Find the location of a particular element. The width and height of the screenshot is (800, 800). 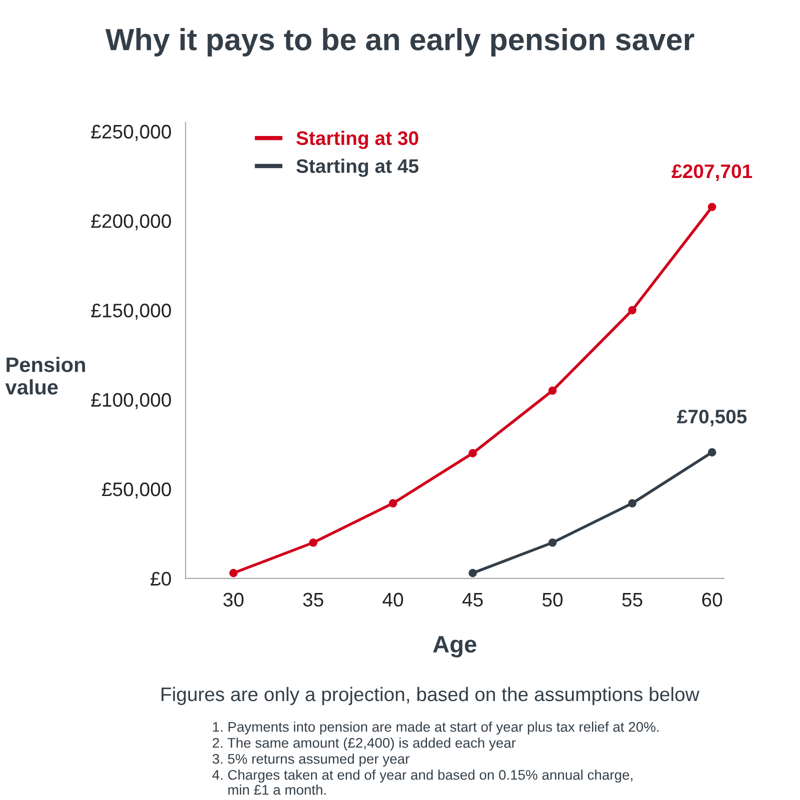

y-tick-label: £200,000 is located at coordinates (131, 222).